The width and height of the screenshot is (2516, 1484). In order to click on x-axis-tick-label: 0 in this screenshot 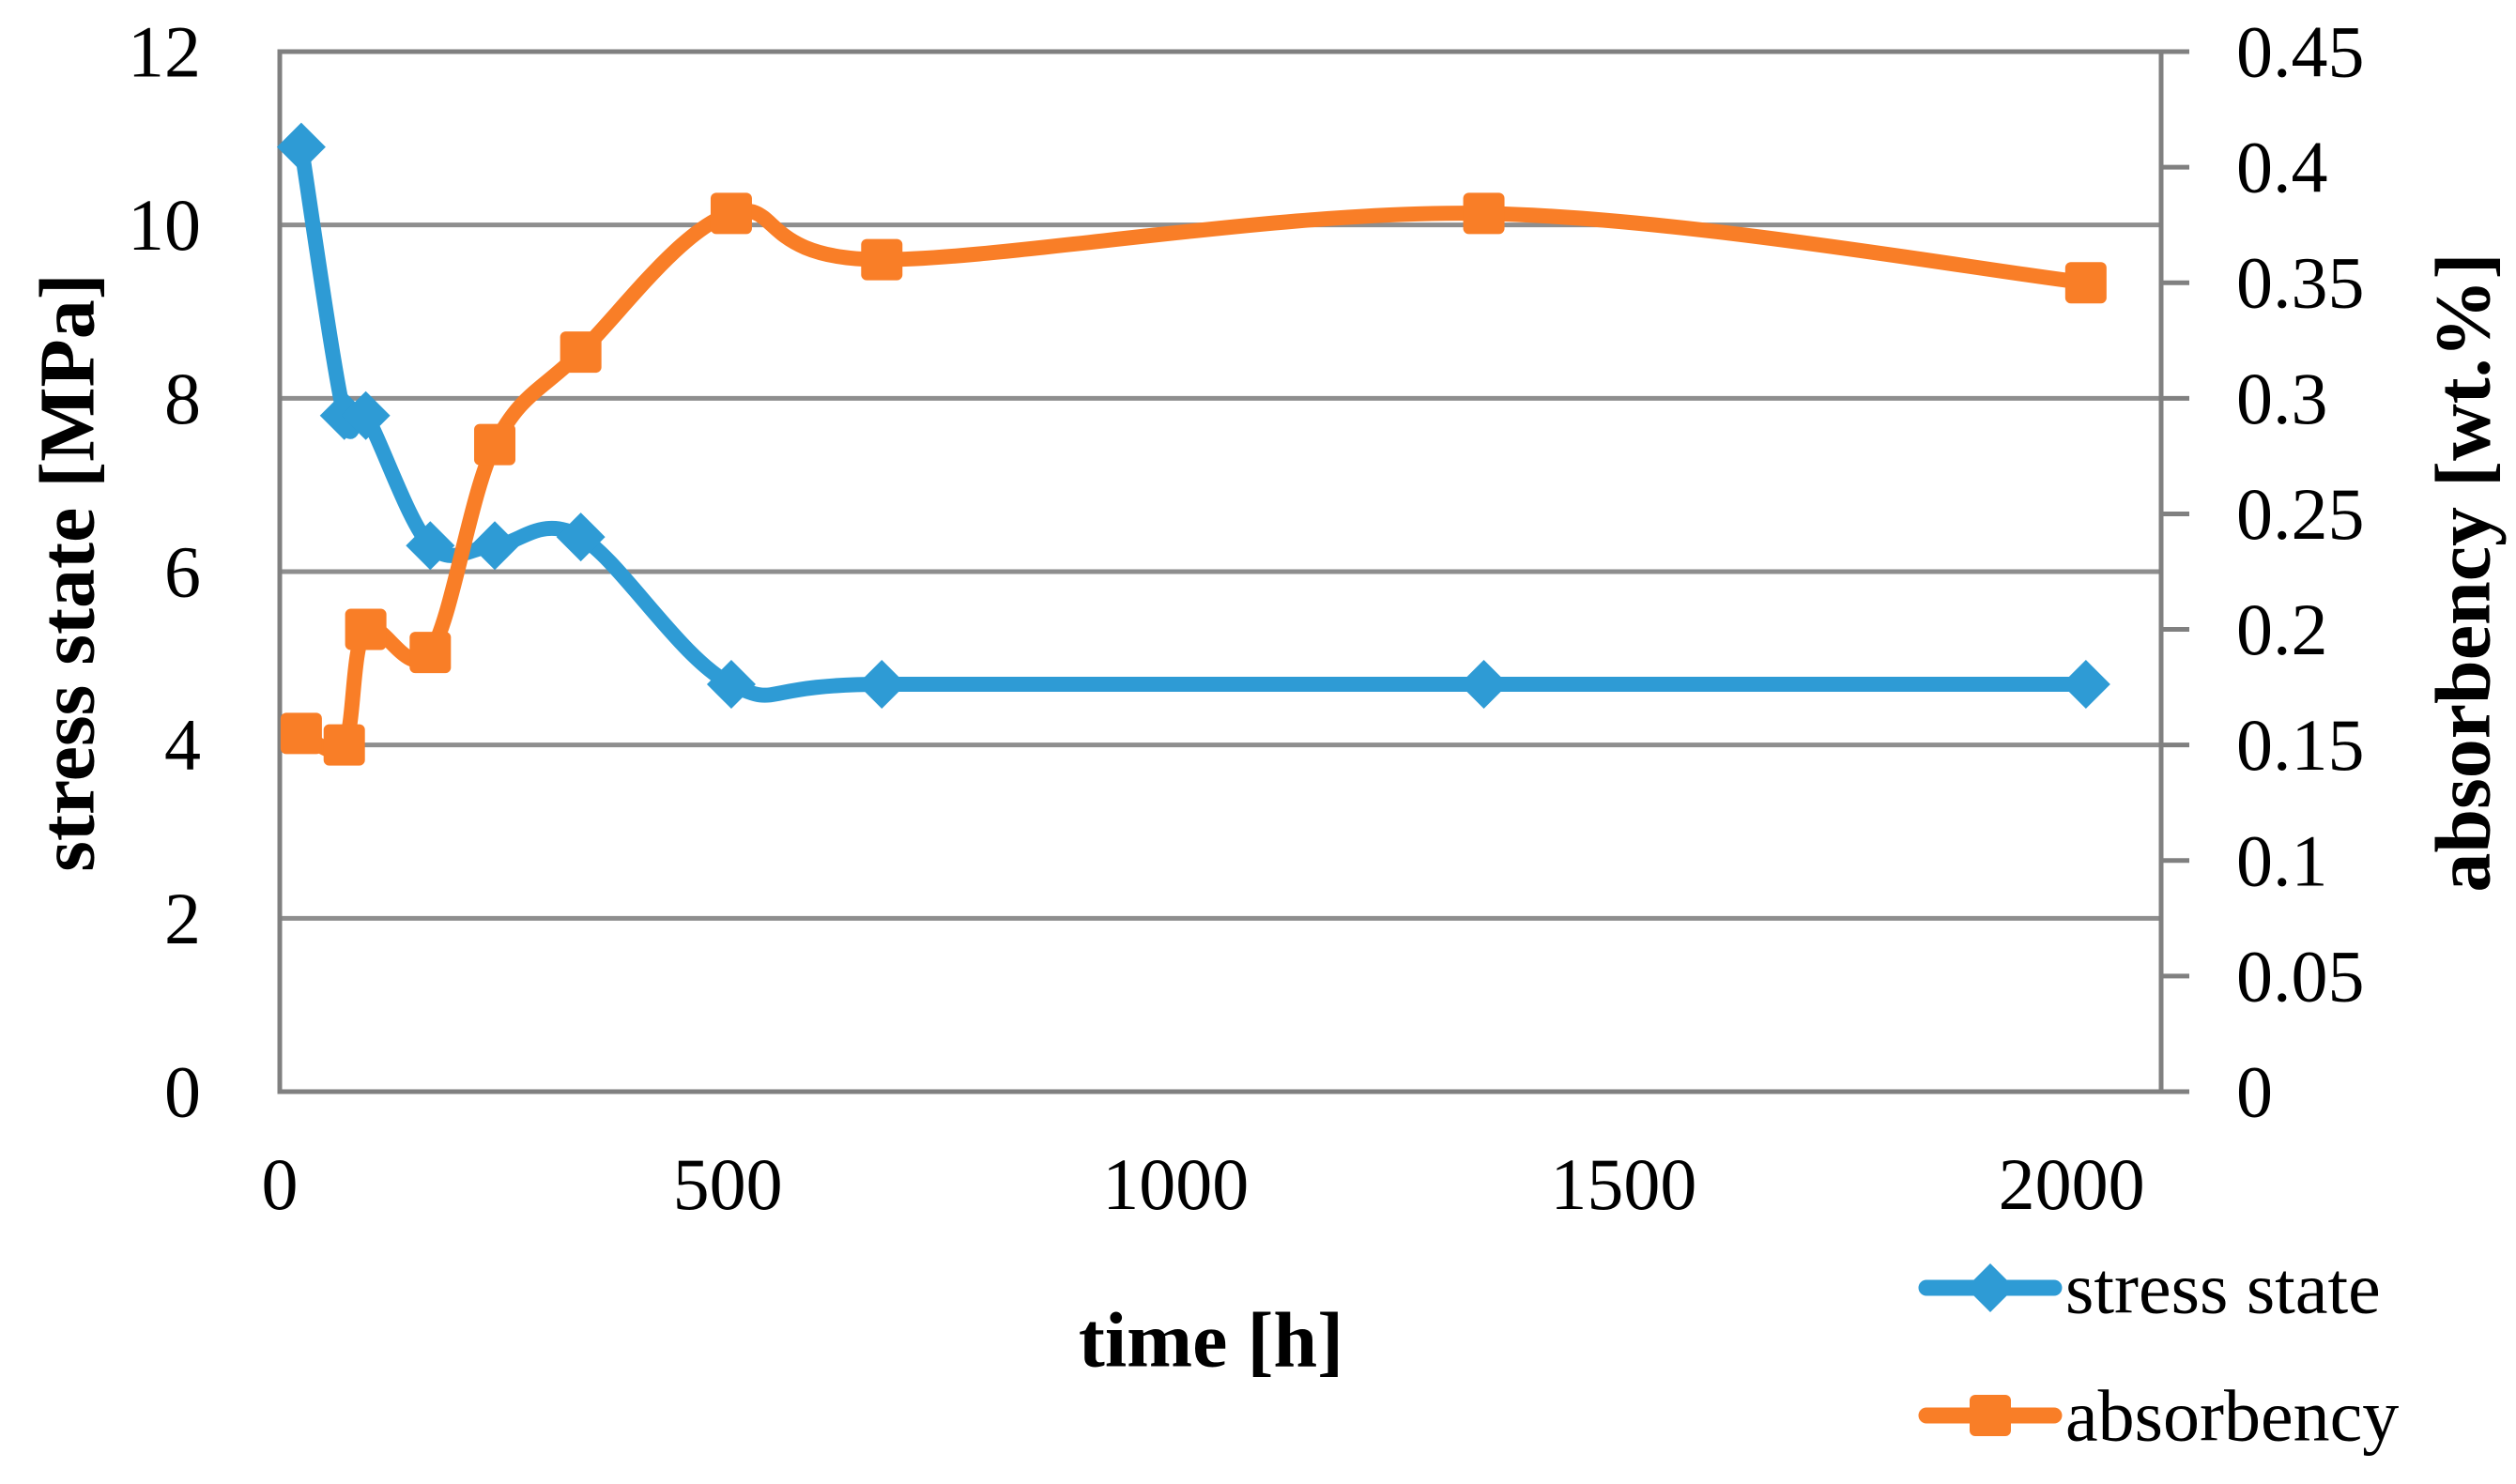, I will do `click(280, 1184)`.